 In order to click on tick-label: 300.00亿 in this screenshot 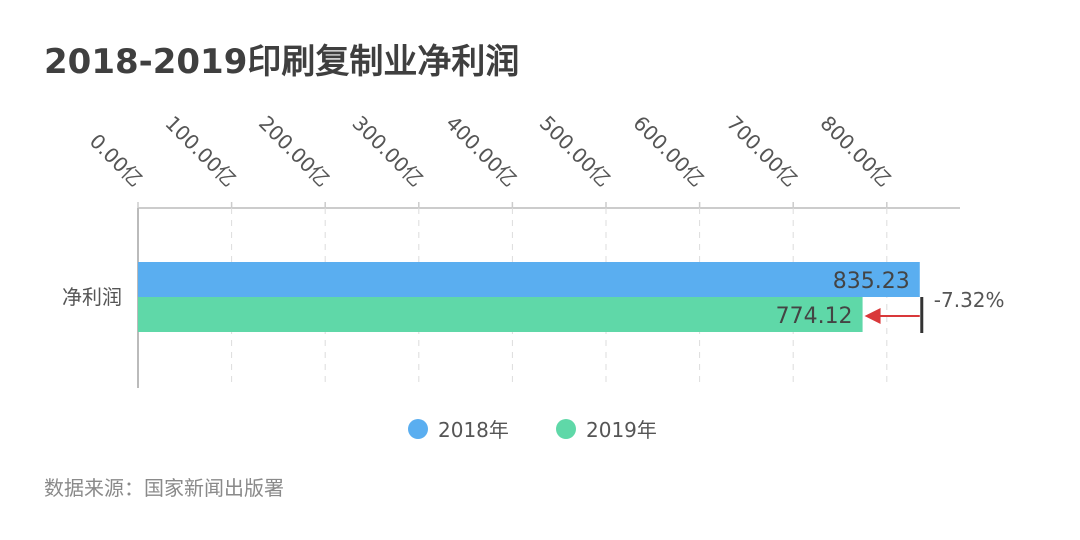, I will do `click(388, 151)`.